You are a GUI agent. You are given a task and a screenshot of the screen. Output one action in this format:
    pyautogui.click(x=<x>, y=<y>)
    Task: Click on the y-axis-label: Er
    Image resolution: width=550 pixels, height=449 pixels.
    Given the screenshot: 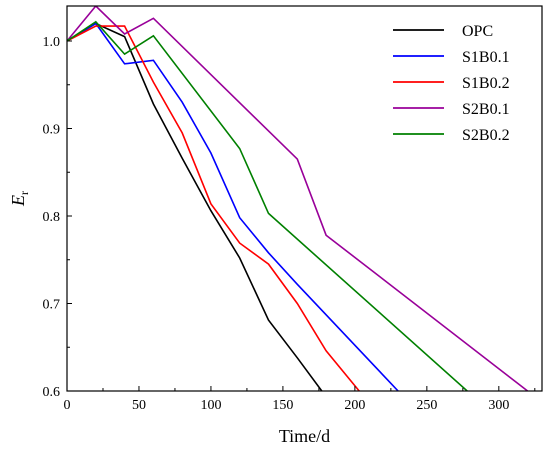 What is the action you would take?
    pyautogui.click(x=19, y=199)
    